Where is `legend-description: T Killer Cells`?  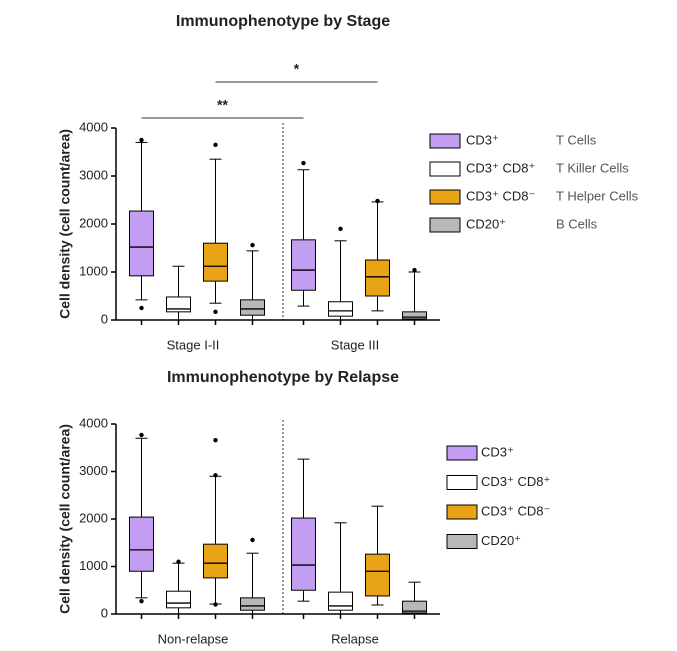
legend-description: T Killer Cells is located at coordinates (592, 167).